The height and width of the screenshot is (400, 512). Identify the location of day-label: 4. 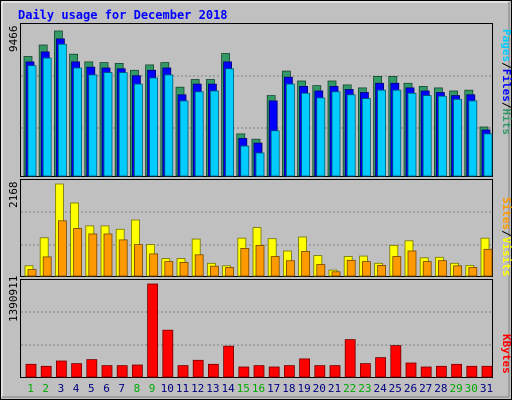
(76, 388).